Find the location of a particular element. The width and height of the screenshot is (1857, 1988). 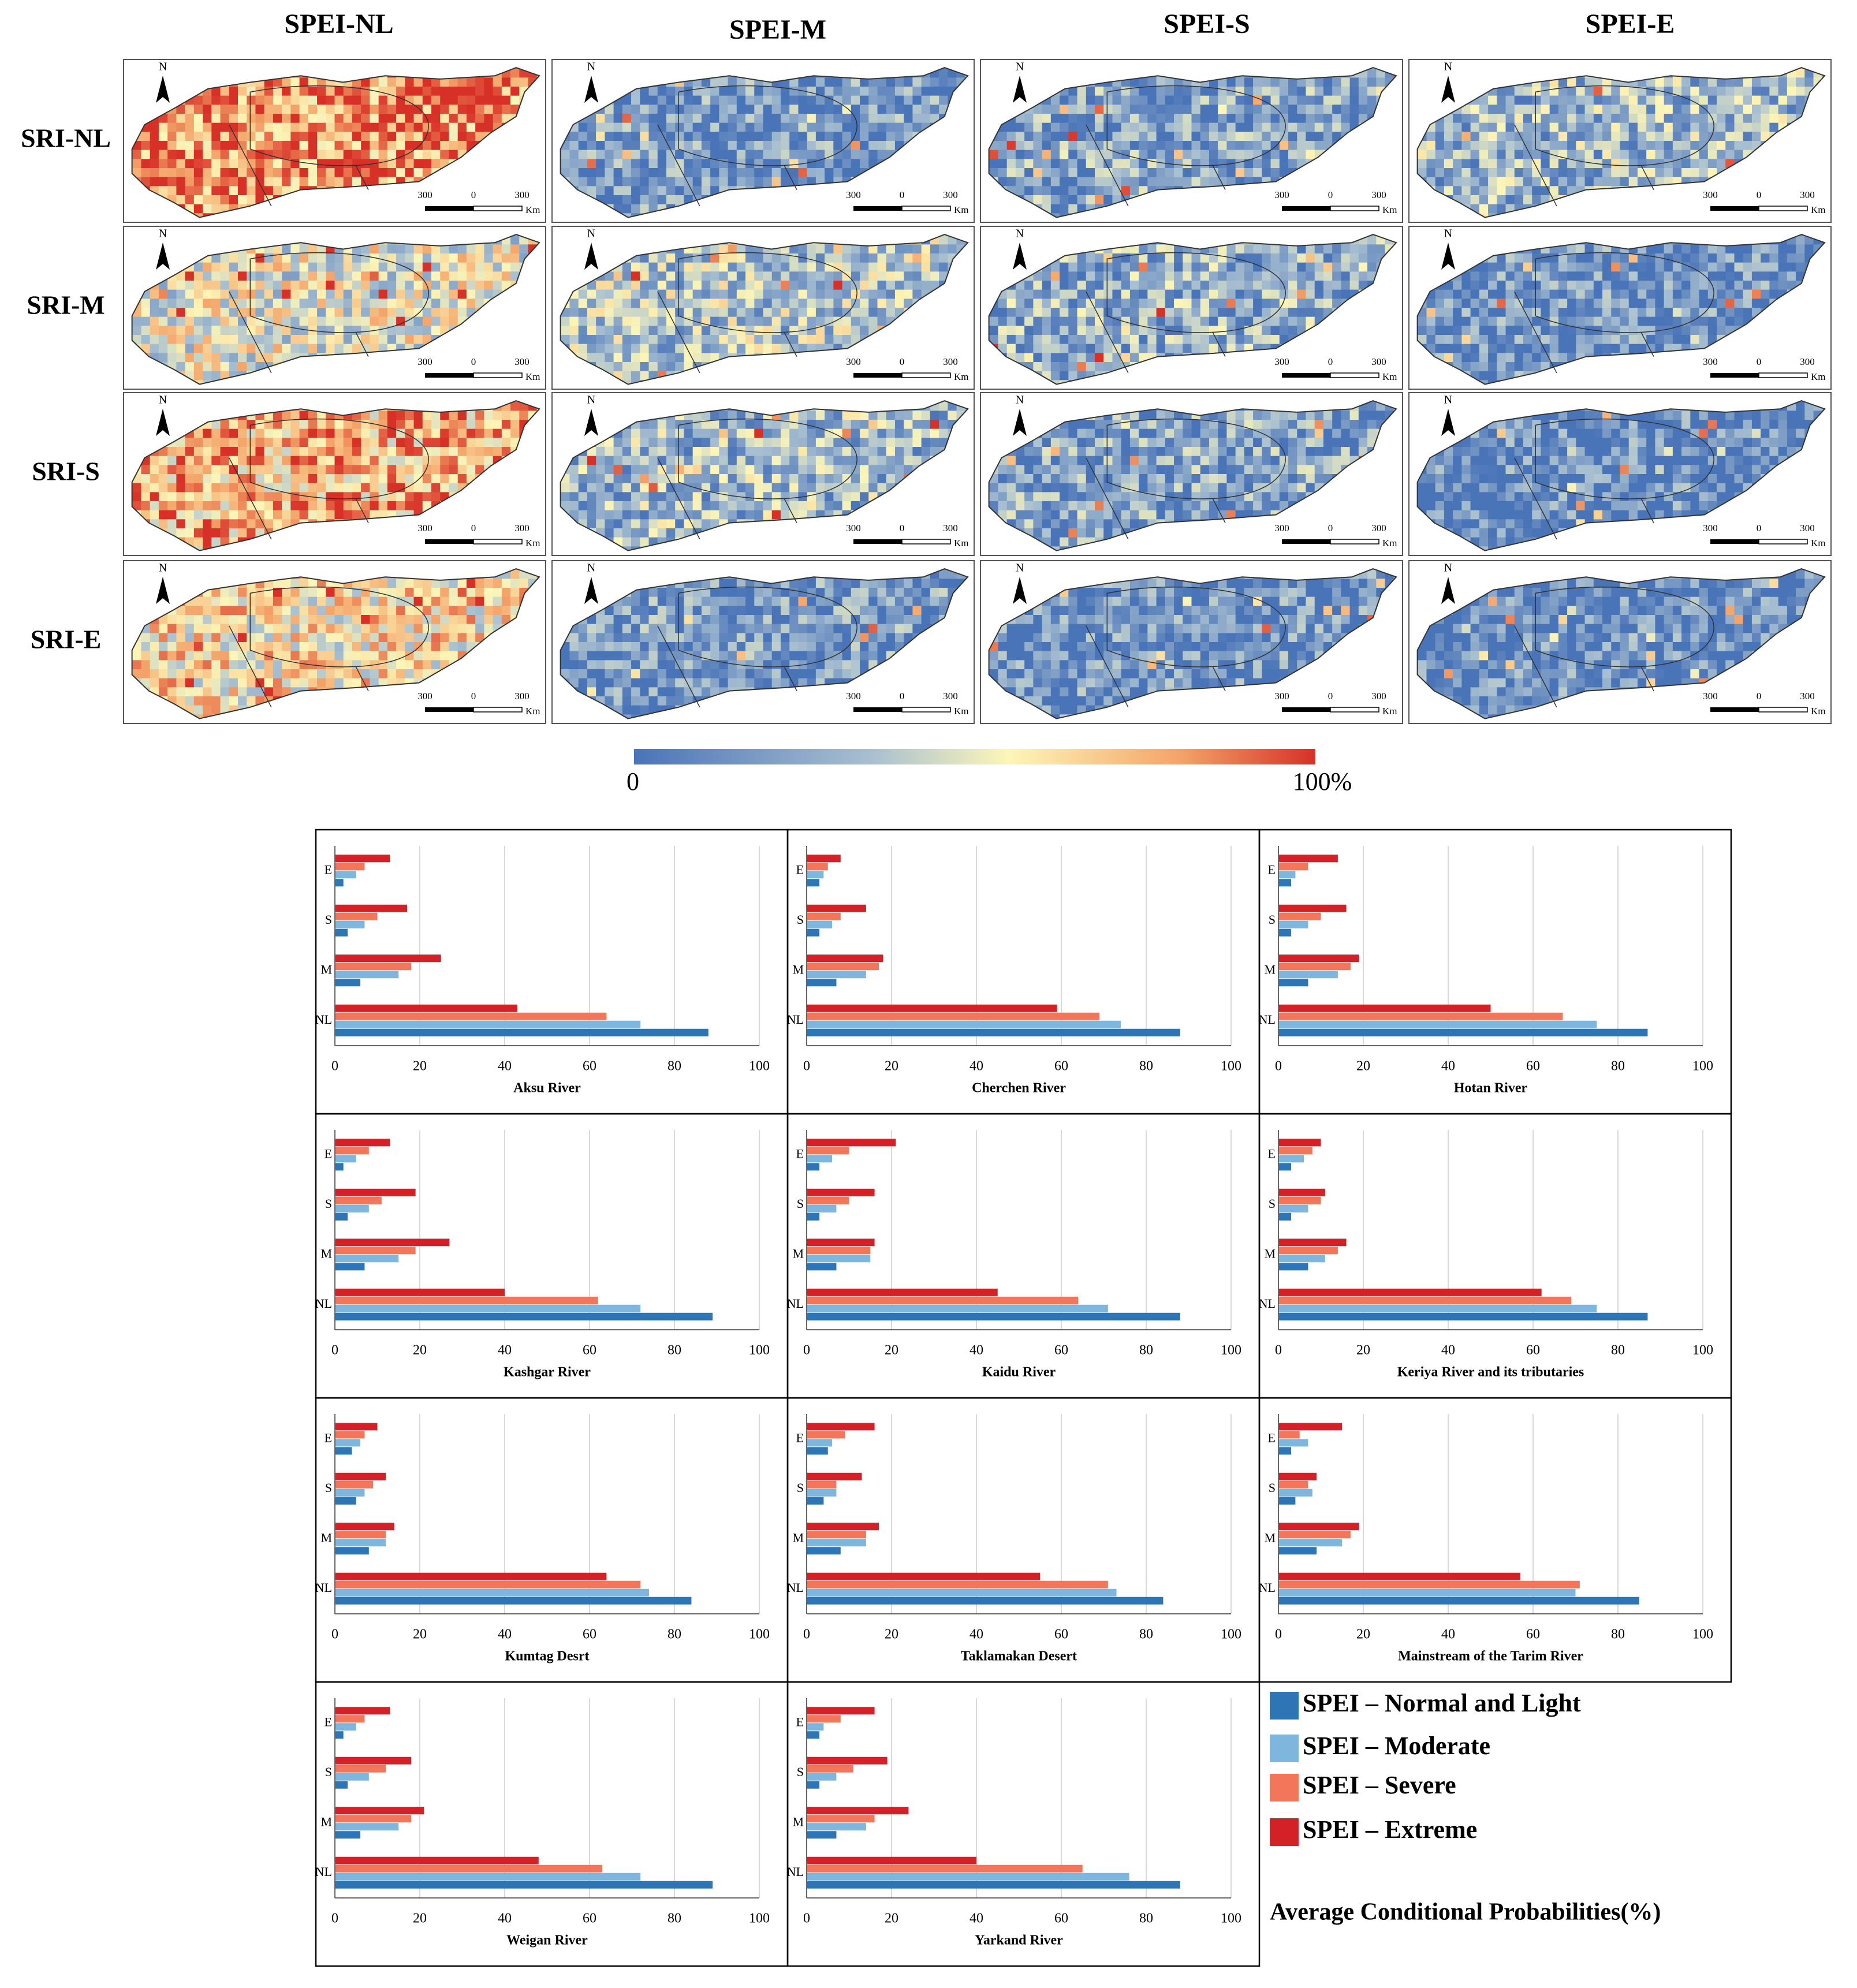

north-arrow is located at coordinates (163, 90).